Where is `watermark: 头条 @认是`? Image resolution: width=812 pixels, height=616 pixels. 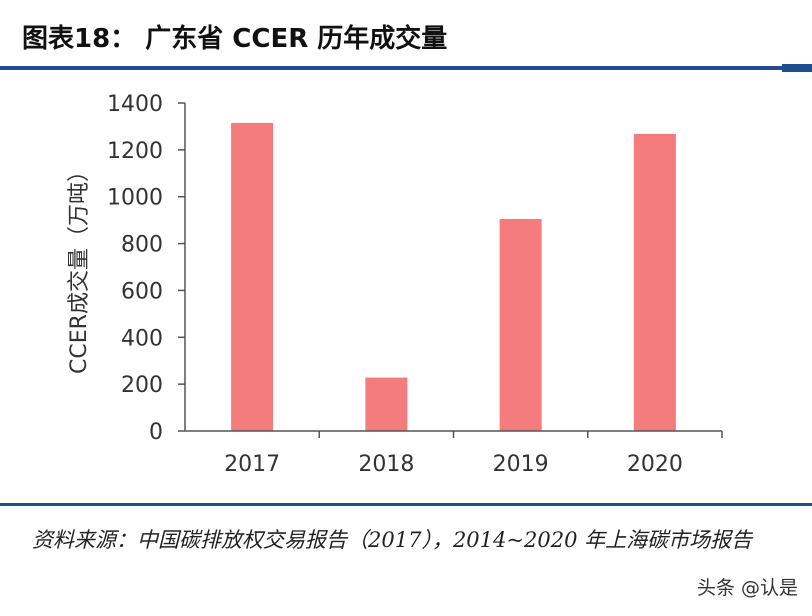
watermark: 头条 @认是 is located at coordinates (747, 588).